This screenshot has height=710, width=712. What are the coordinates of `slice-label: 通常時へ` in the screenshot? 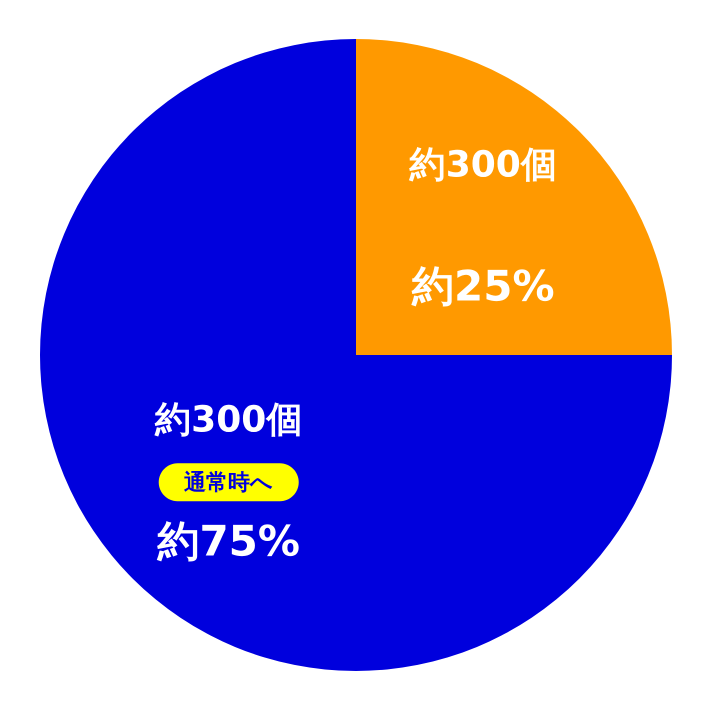 It's located at (228, 483).